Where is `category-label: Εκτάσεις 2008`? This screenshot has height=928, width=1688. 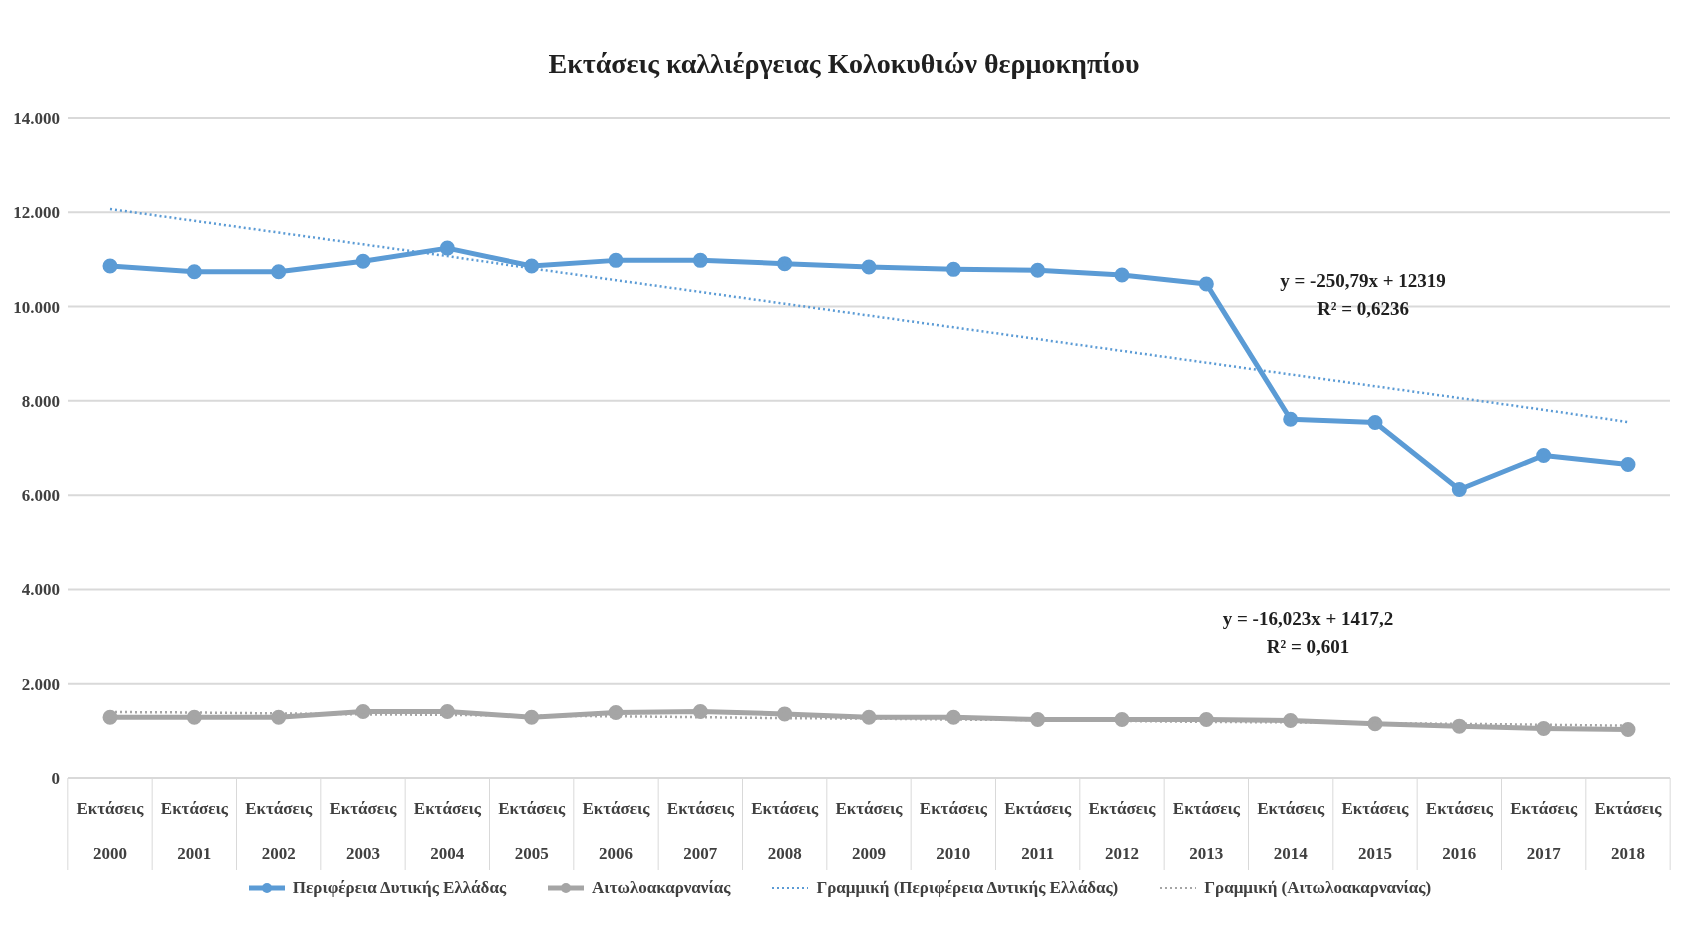 category-label: Εκτάσεις 2008 is located at coordinates (785, 831).